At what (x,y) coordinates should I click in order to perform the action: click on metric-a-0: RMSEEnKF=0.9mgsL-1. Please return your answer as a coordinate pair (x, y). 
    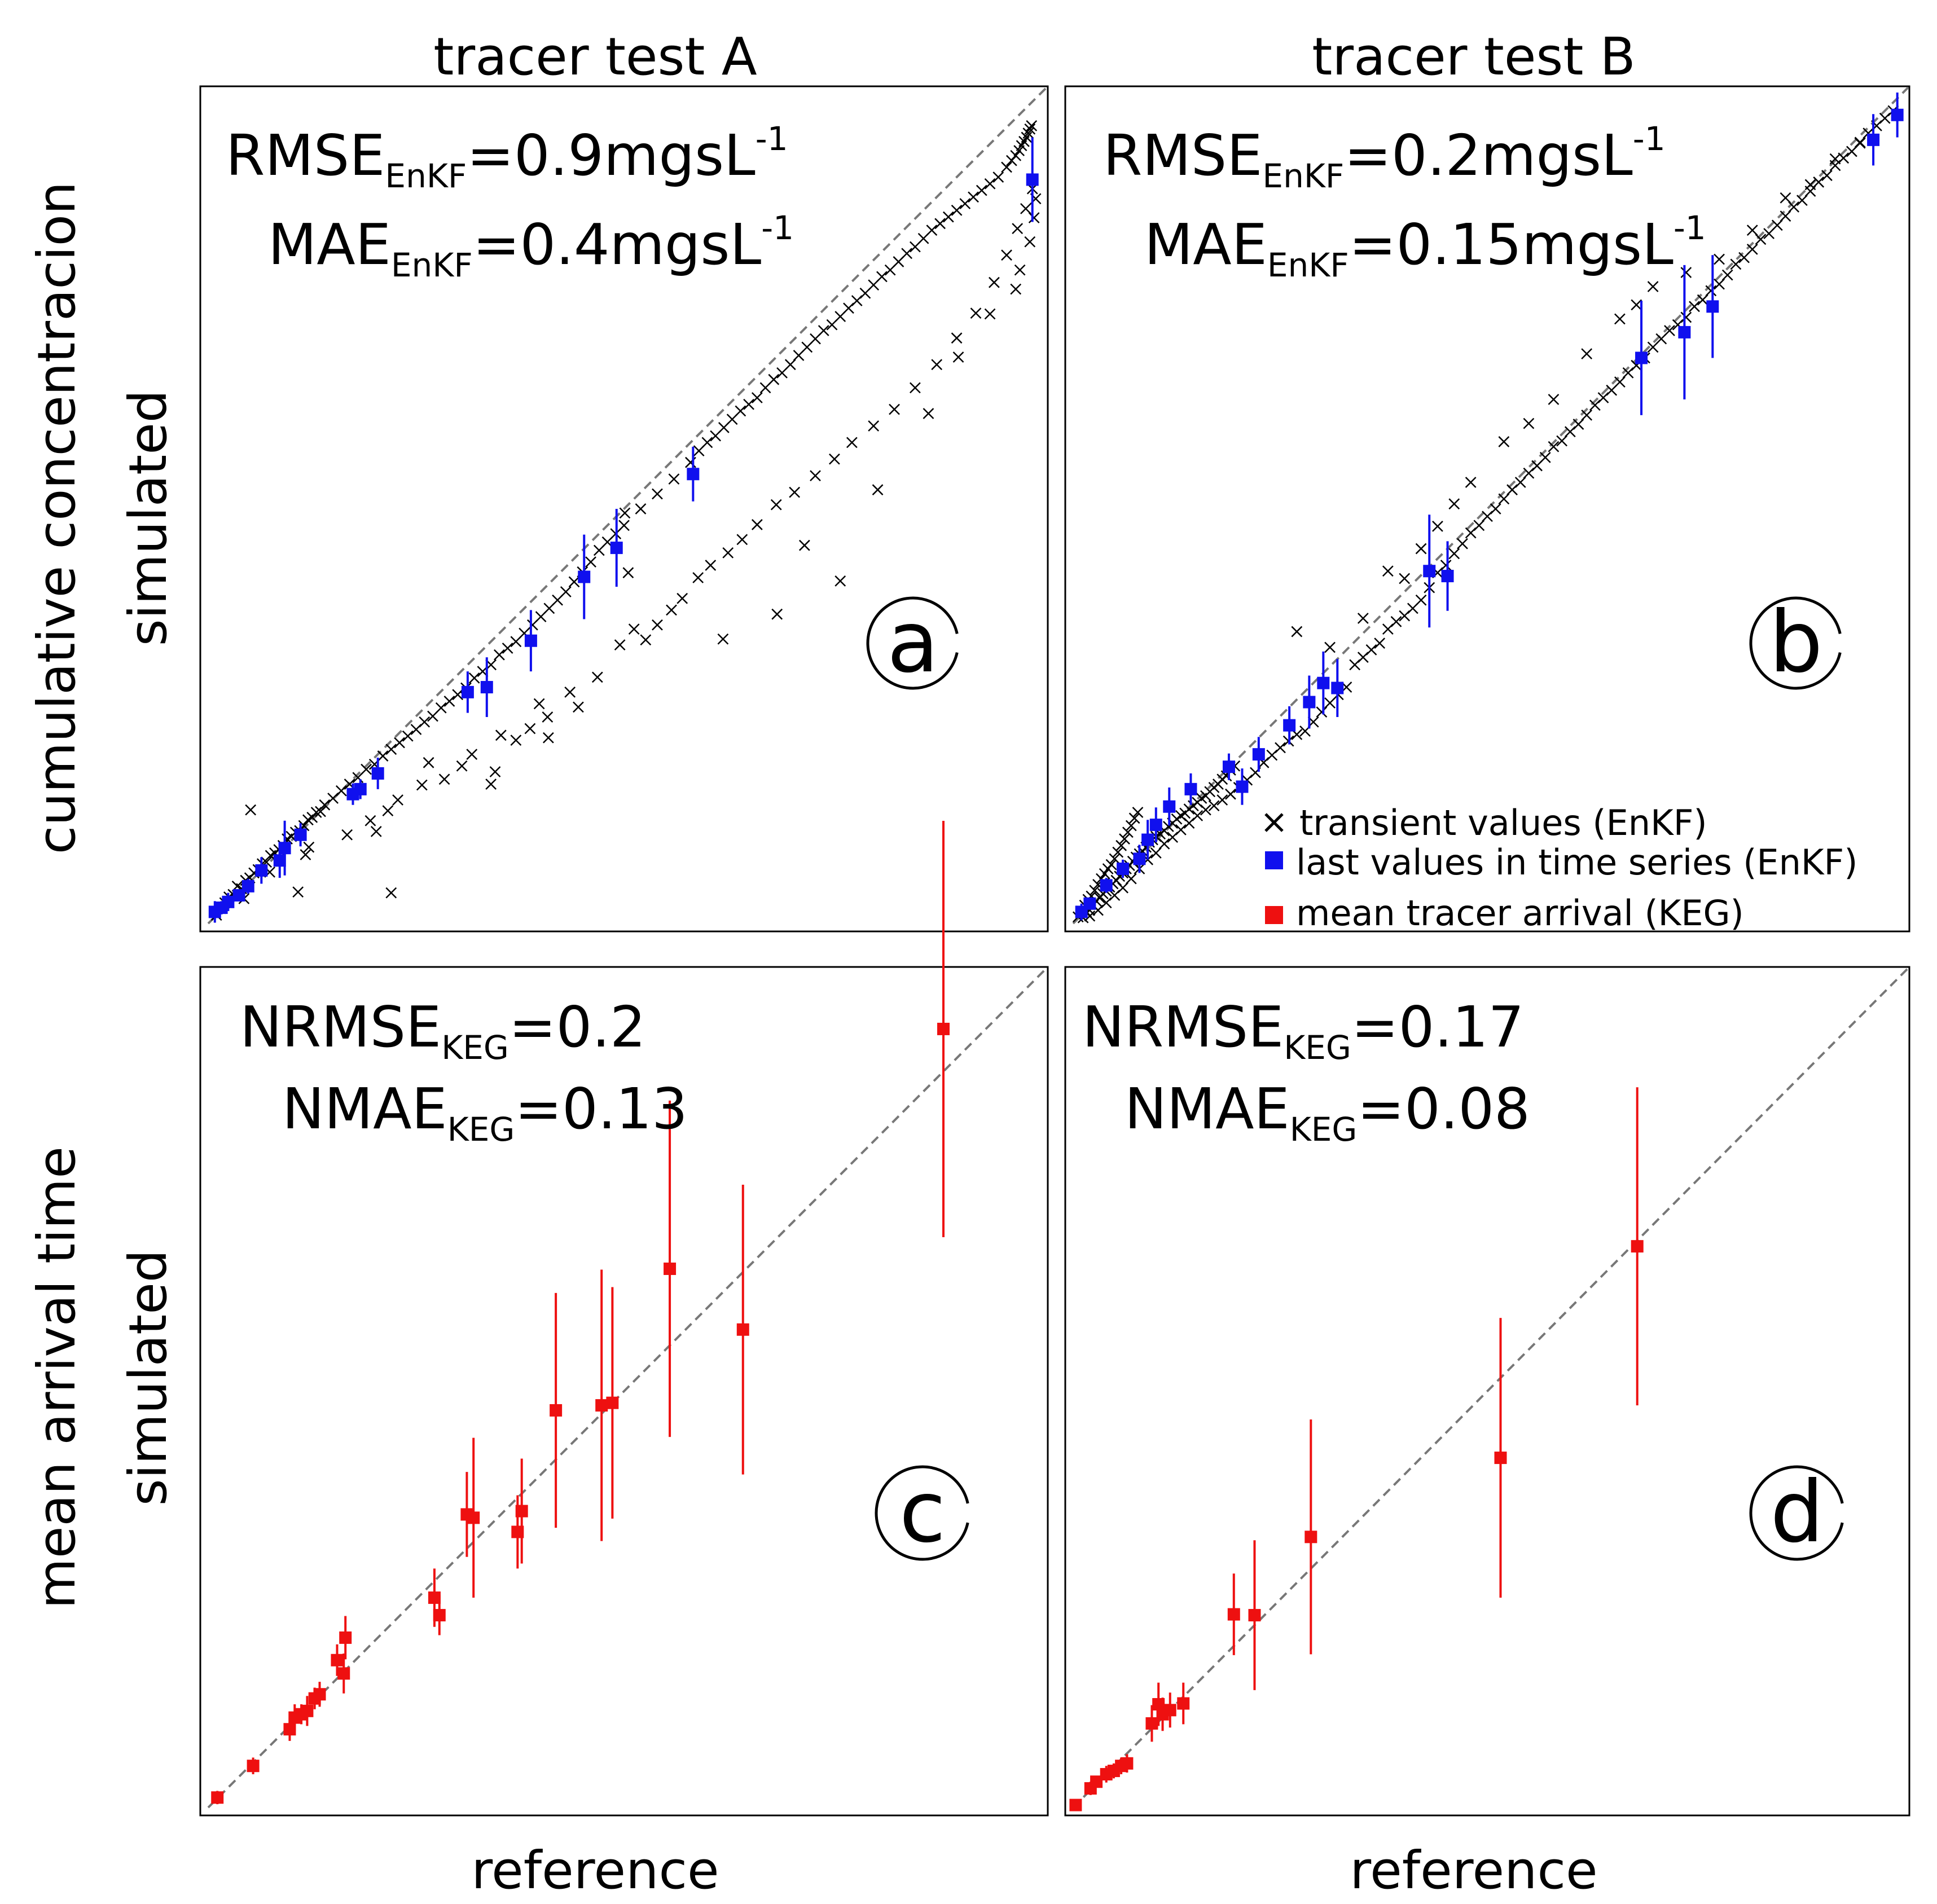
    Looking at the image, I should click on (507, 157).